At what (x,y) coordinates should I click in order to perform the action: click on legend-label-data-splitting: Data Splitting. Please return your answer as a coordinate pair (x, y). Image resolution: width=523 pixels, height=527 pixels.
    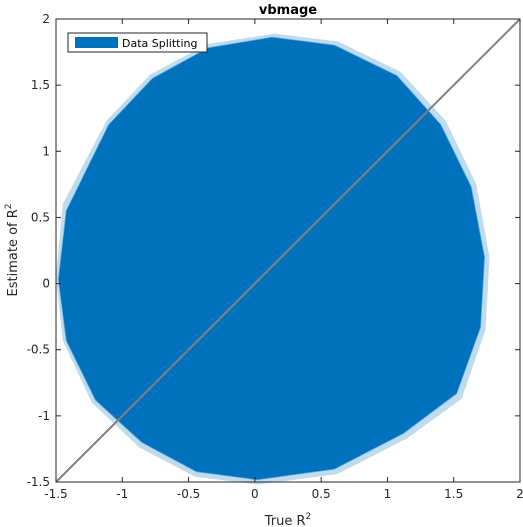
    Looking at the image, I should click on (159, 43).